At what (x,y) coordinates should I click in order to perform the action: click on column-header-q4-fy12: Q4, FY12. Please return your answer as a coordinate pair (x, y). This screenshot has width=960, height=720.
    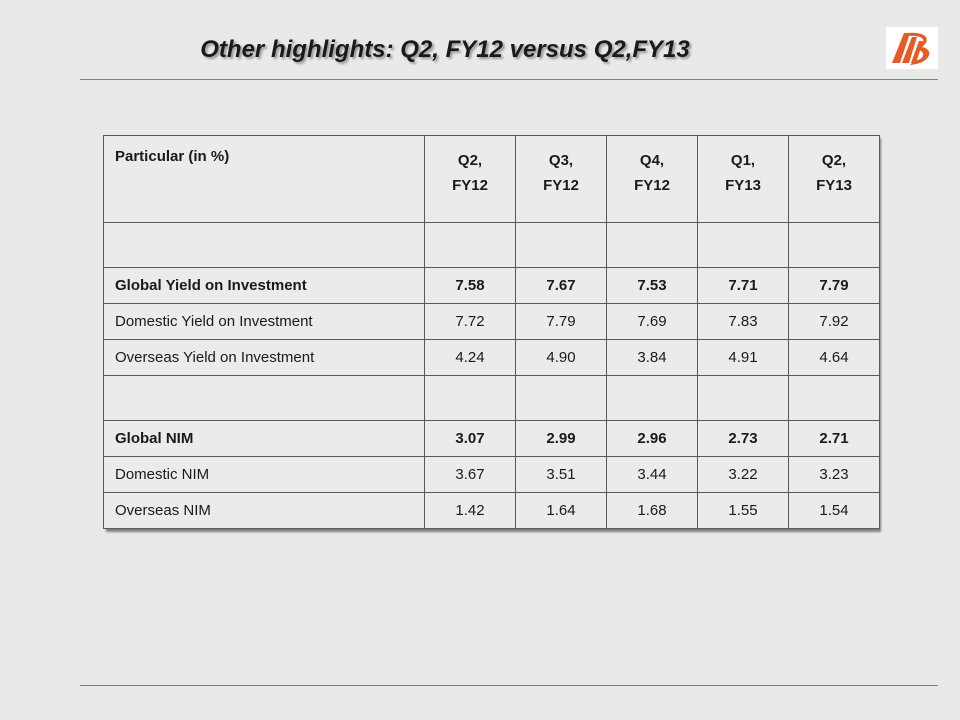
    Looking at the image, I should click on (652, 179).